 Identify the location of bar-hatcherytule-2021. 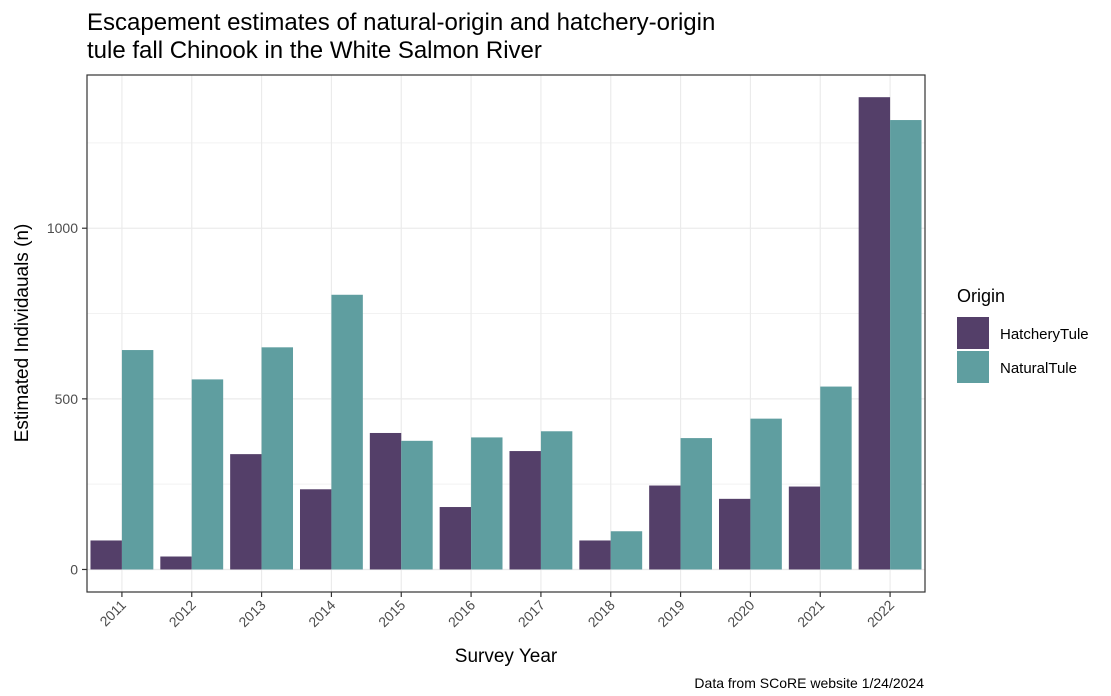
(804, 528).